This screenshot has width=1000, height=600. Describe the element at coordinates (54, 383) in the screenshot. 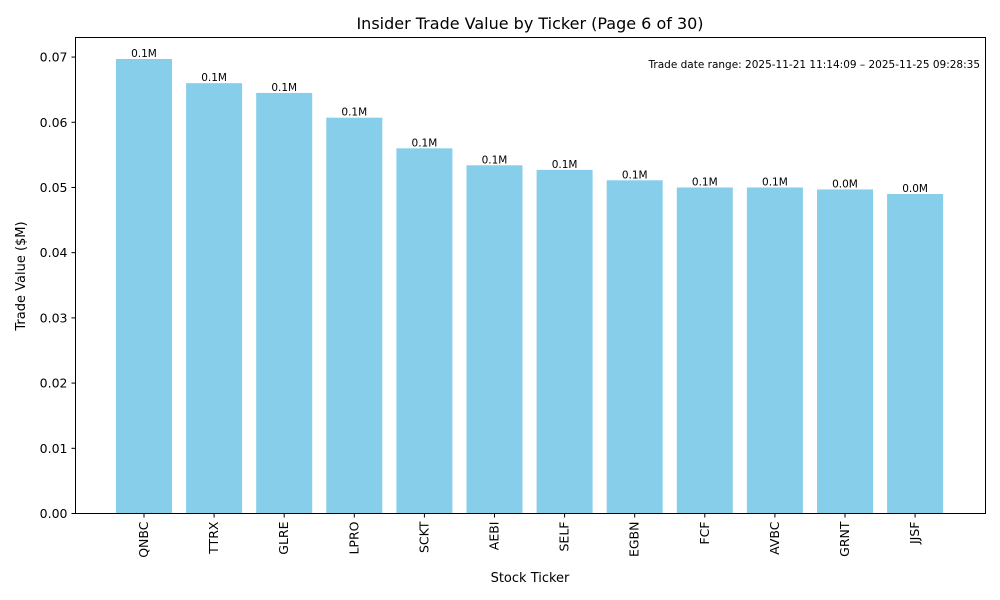

I see `y-tick-label: 0.02` at that location.